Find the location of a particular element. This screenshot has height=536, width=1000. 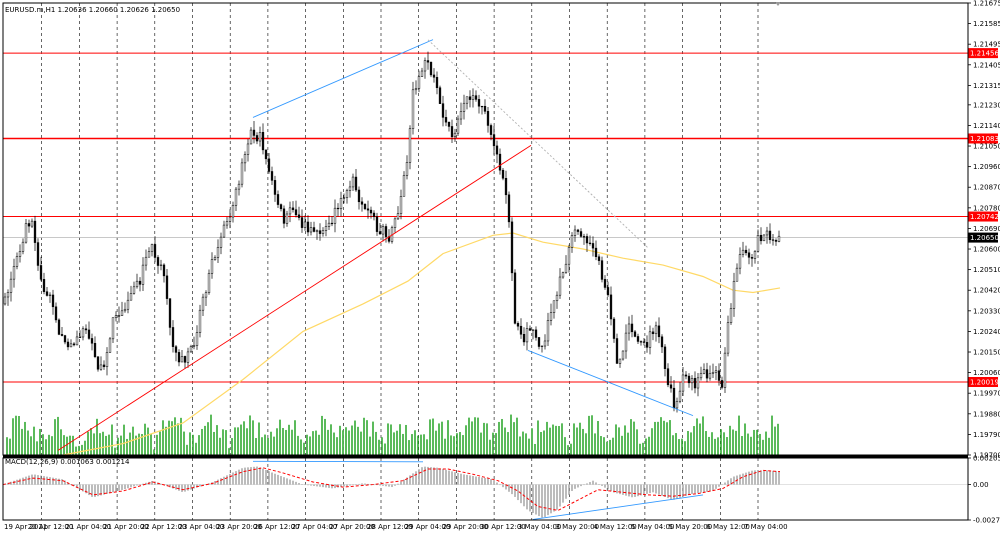

price-level-tag is located at coordinates (983, 216).